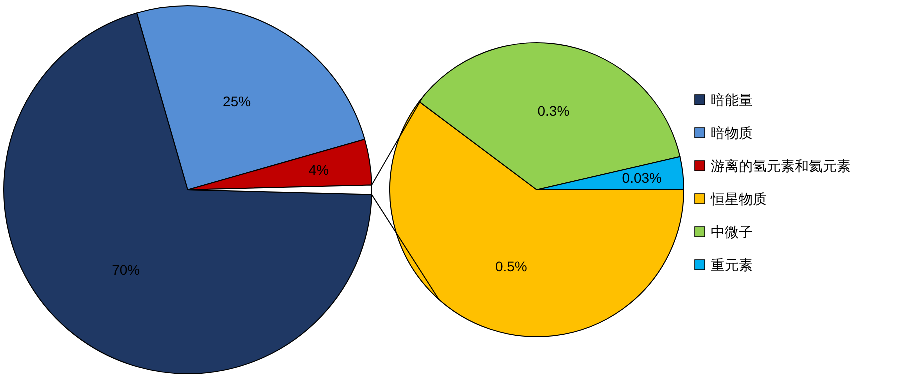 This screenshot has width=900, height=380. Describe the element at coordinates (319, 170) in the screenshot. I see `data-label: 4%` at that location.